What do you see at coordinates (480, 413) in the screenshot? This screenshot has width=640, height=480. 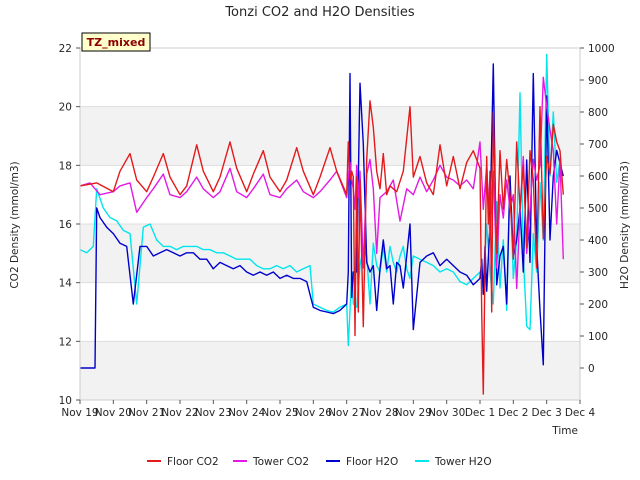 I see `x-tick-label: Dec 1` at bounding box center [480, 413].